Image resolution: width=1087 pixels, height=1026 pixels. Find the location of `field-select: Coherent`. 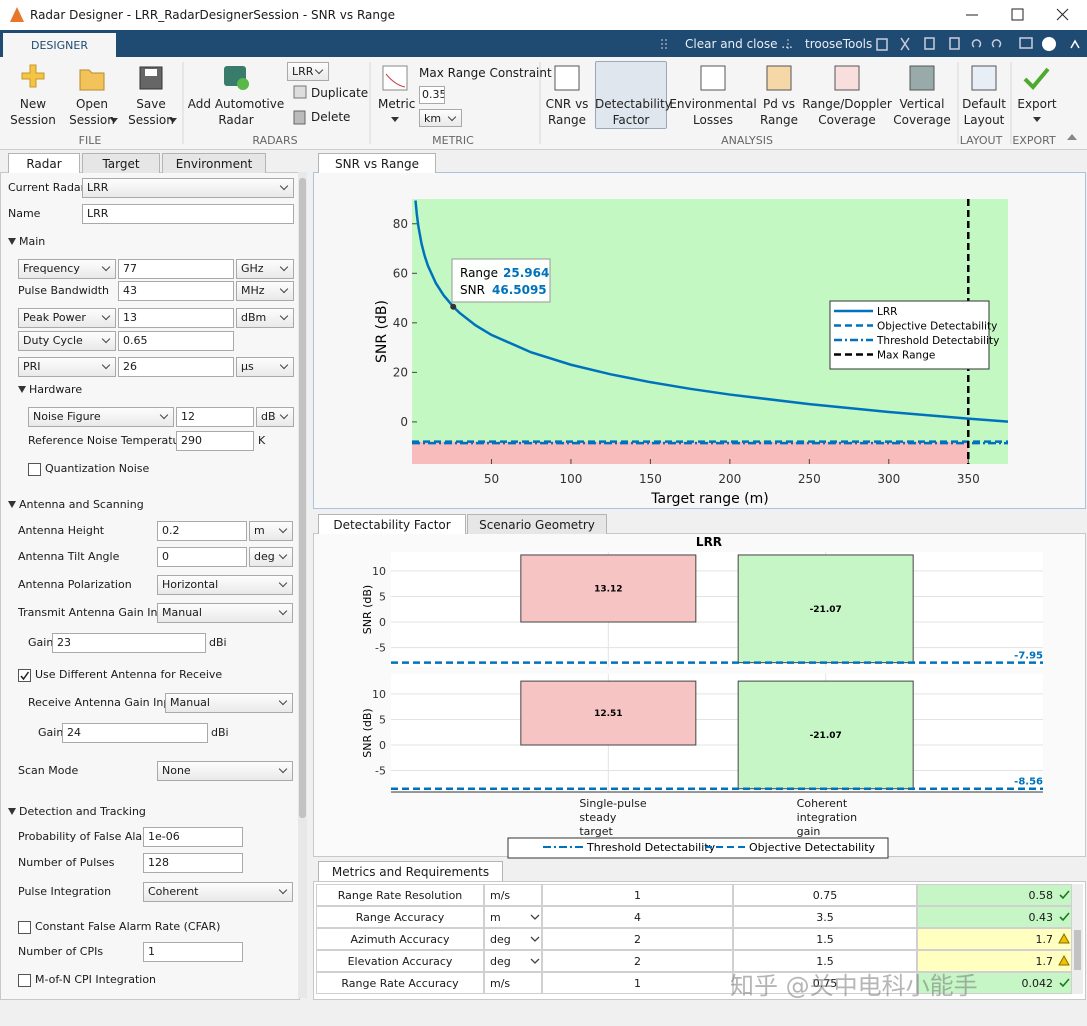

field-select: Coherent is located at coordinates (218, 892).